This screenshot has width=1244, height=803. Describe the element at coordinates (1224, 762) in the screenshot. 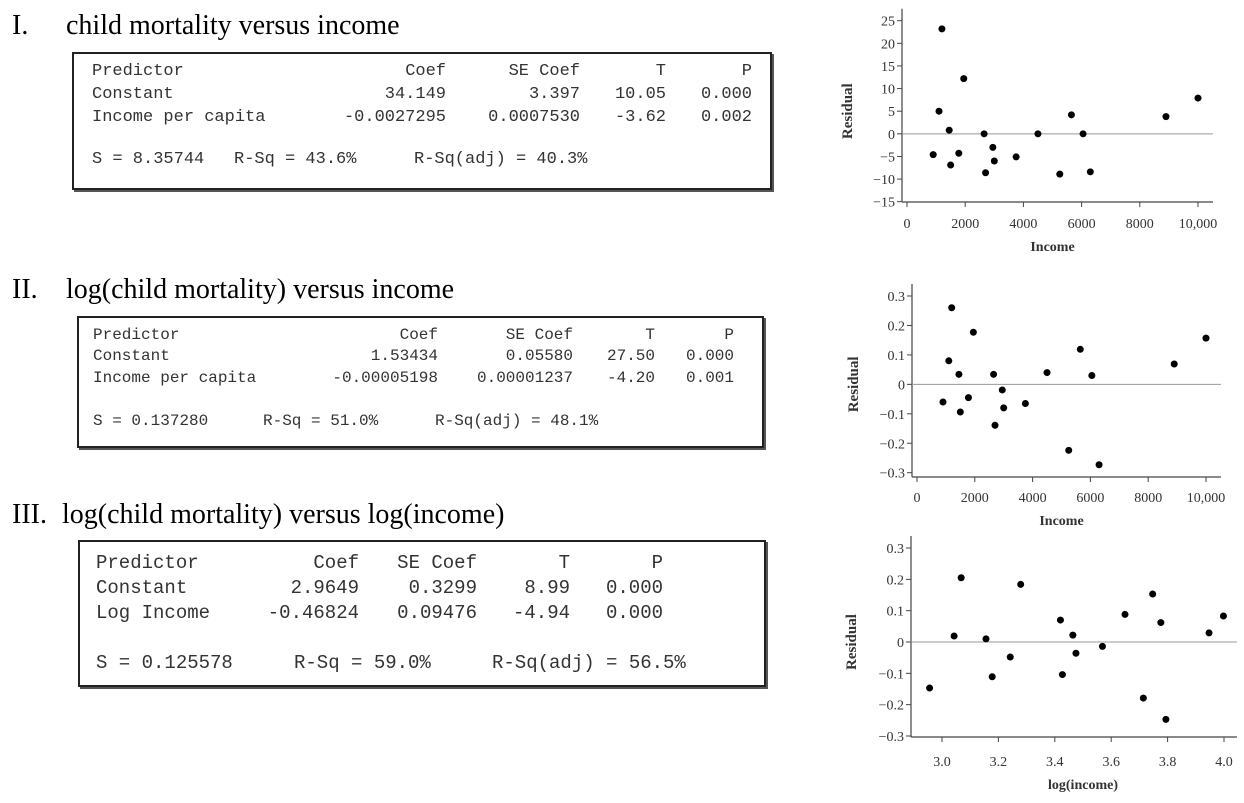

I see `x-tick-label: 4.0` at that location.